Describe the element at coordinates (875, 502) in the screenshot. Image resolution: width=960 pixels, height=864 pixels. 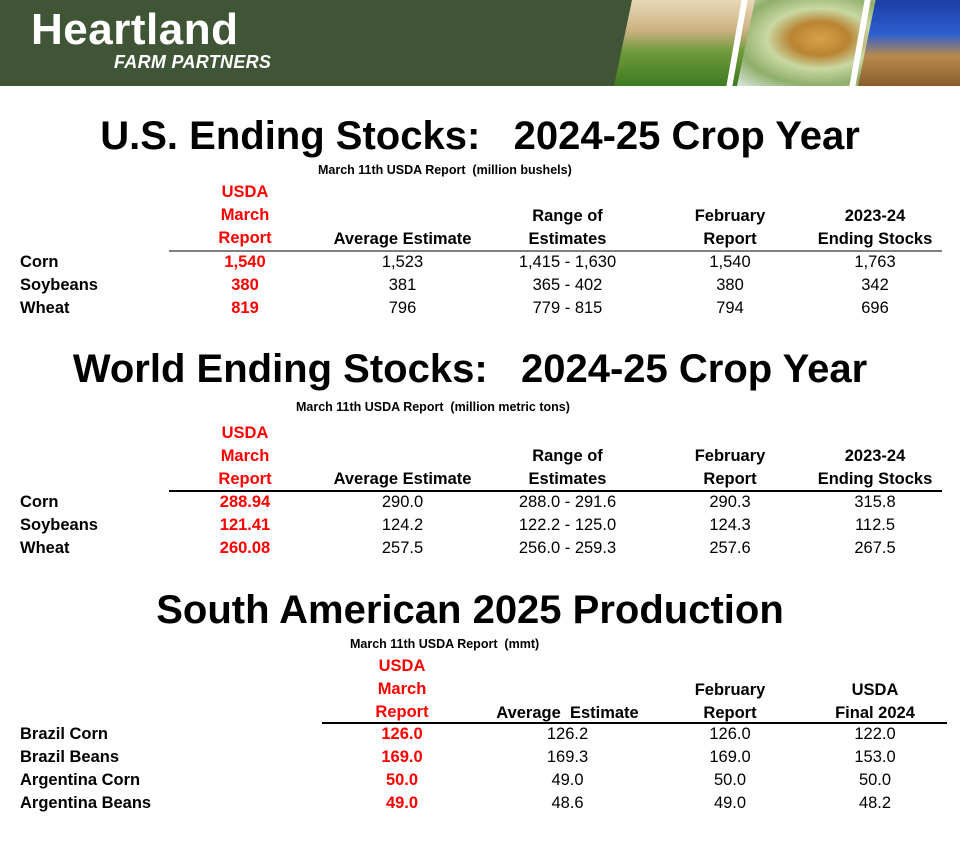
I see `prev-value: 315.8` at that location.